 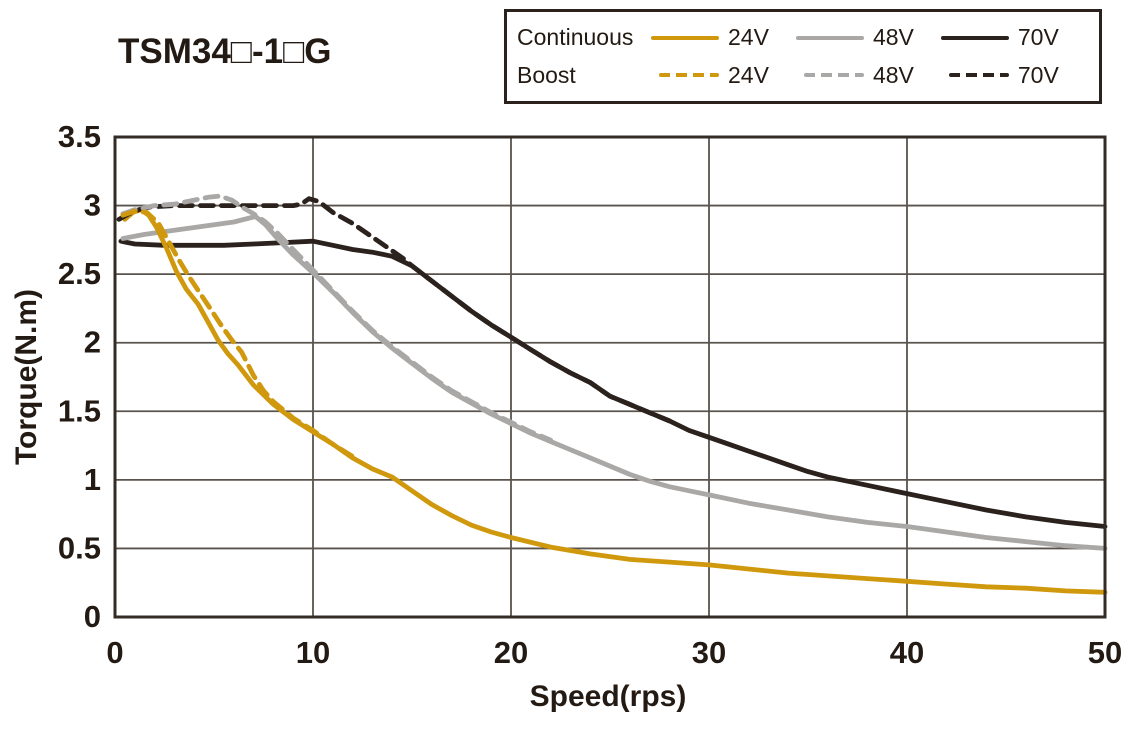 What do you see at coordinates (92, 616) in the screenshot?
I see `y-tick-label-0: 0` at bounding box center [92, 616].